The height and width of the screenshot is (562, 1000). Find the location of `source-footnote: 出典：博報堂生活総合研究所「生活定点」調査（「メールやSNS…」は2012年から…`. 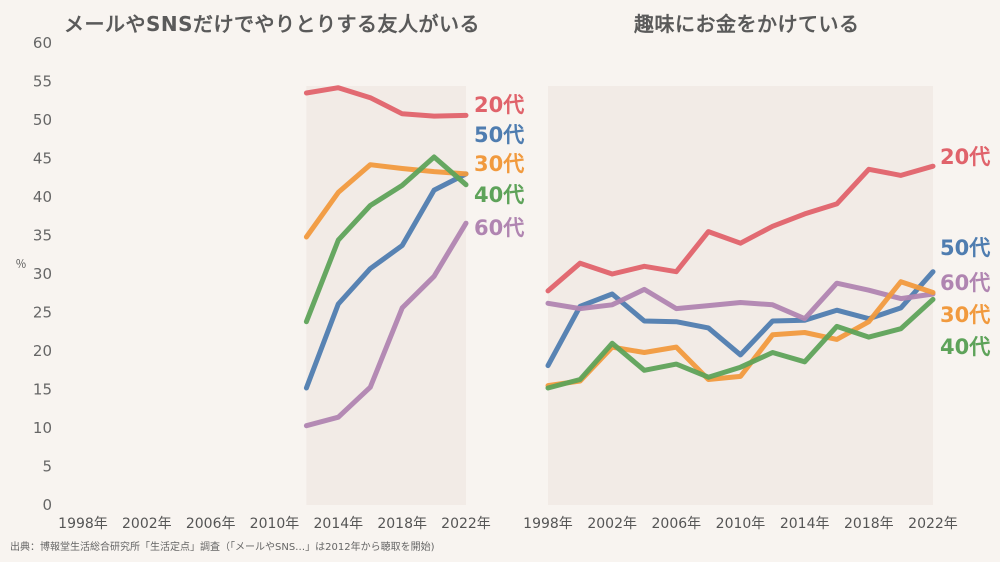

source-footnote: 出典：博報堂生活総合研究所「生活定点」調査（「メールやSNS…」は2012年から… is located at coordinates (222, 547).